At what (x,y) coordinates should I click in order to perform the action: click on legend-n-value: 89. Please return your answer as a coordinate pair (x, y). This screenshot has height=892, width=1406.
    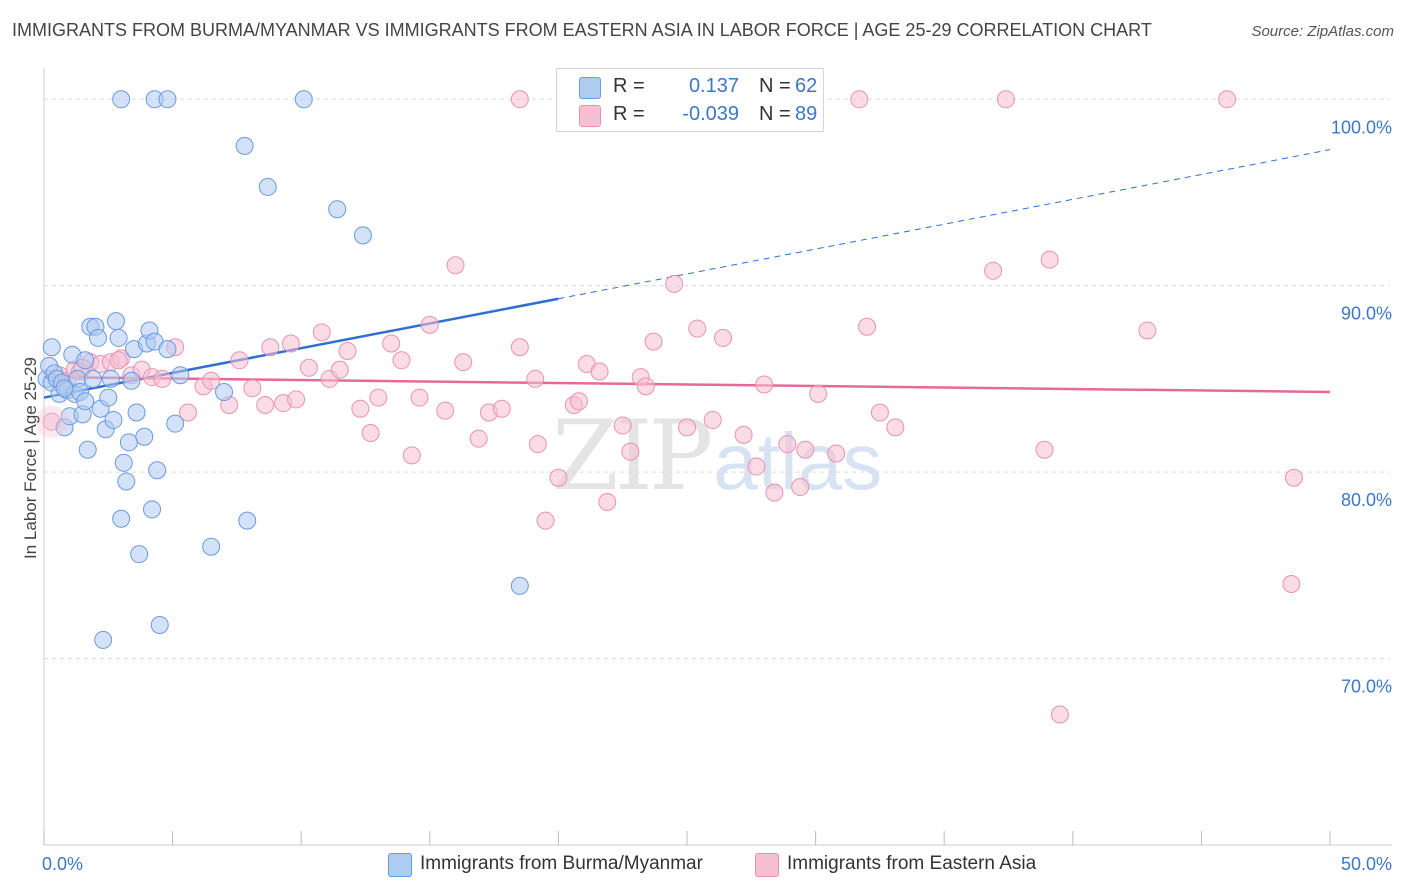
    Looking at the image, I should click on (806, 114).